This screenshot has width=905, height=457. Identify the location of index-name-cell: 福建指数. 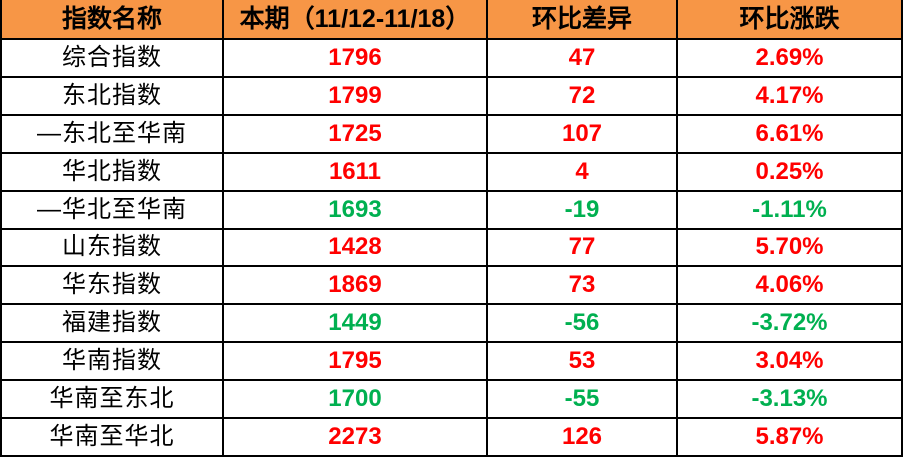
(113, 324).